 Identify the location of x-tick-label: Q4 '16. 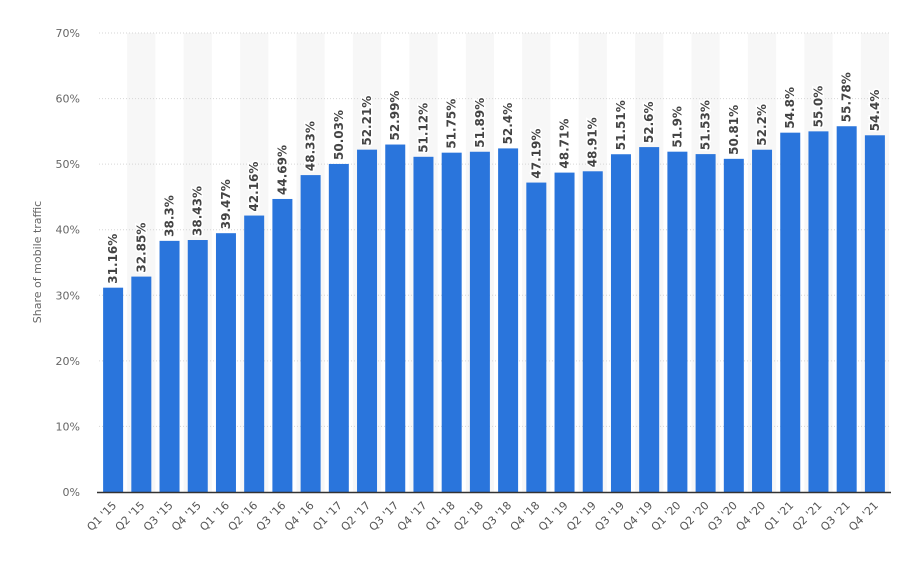
(299, 516).